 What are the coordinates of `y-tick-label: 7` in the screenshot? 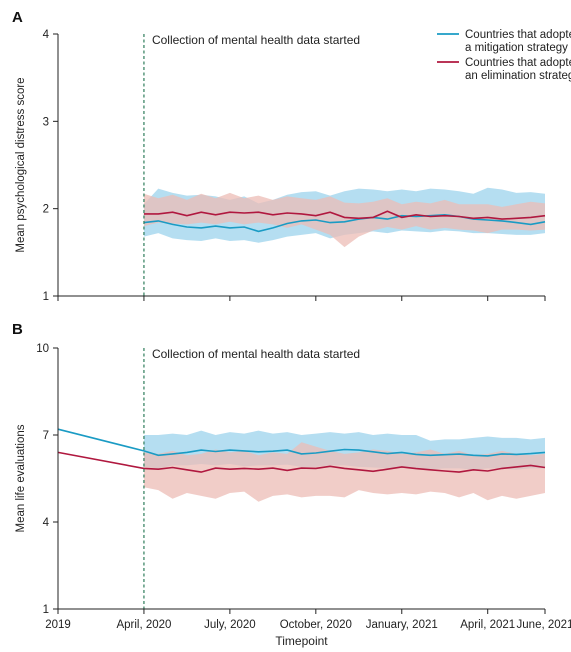 It's located at (46, 436).